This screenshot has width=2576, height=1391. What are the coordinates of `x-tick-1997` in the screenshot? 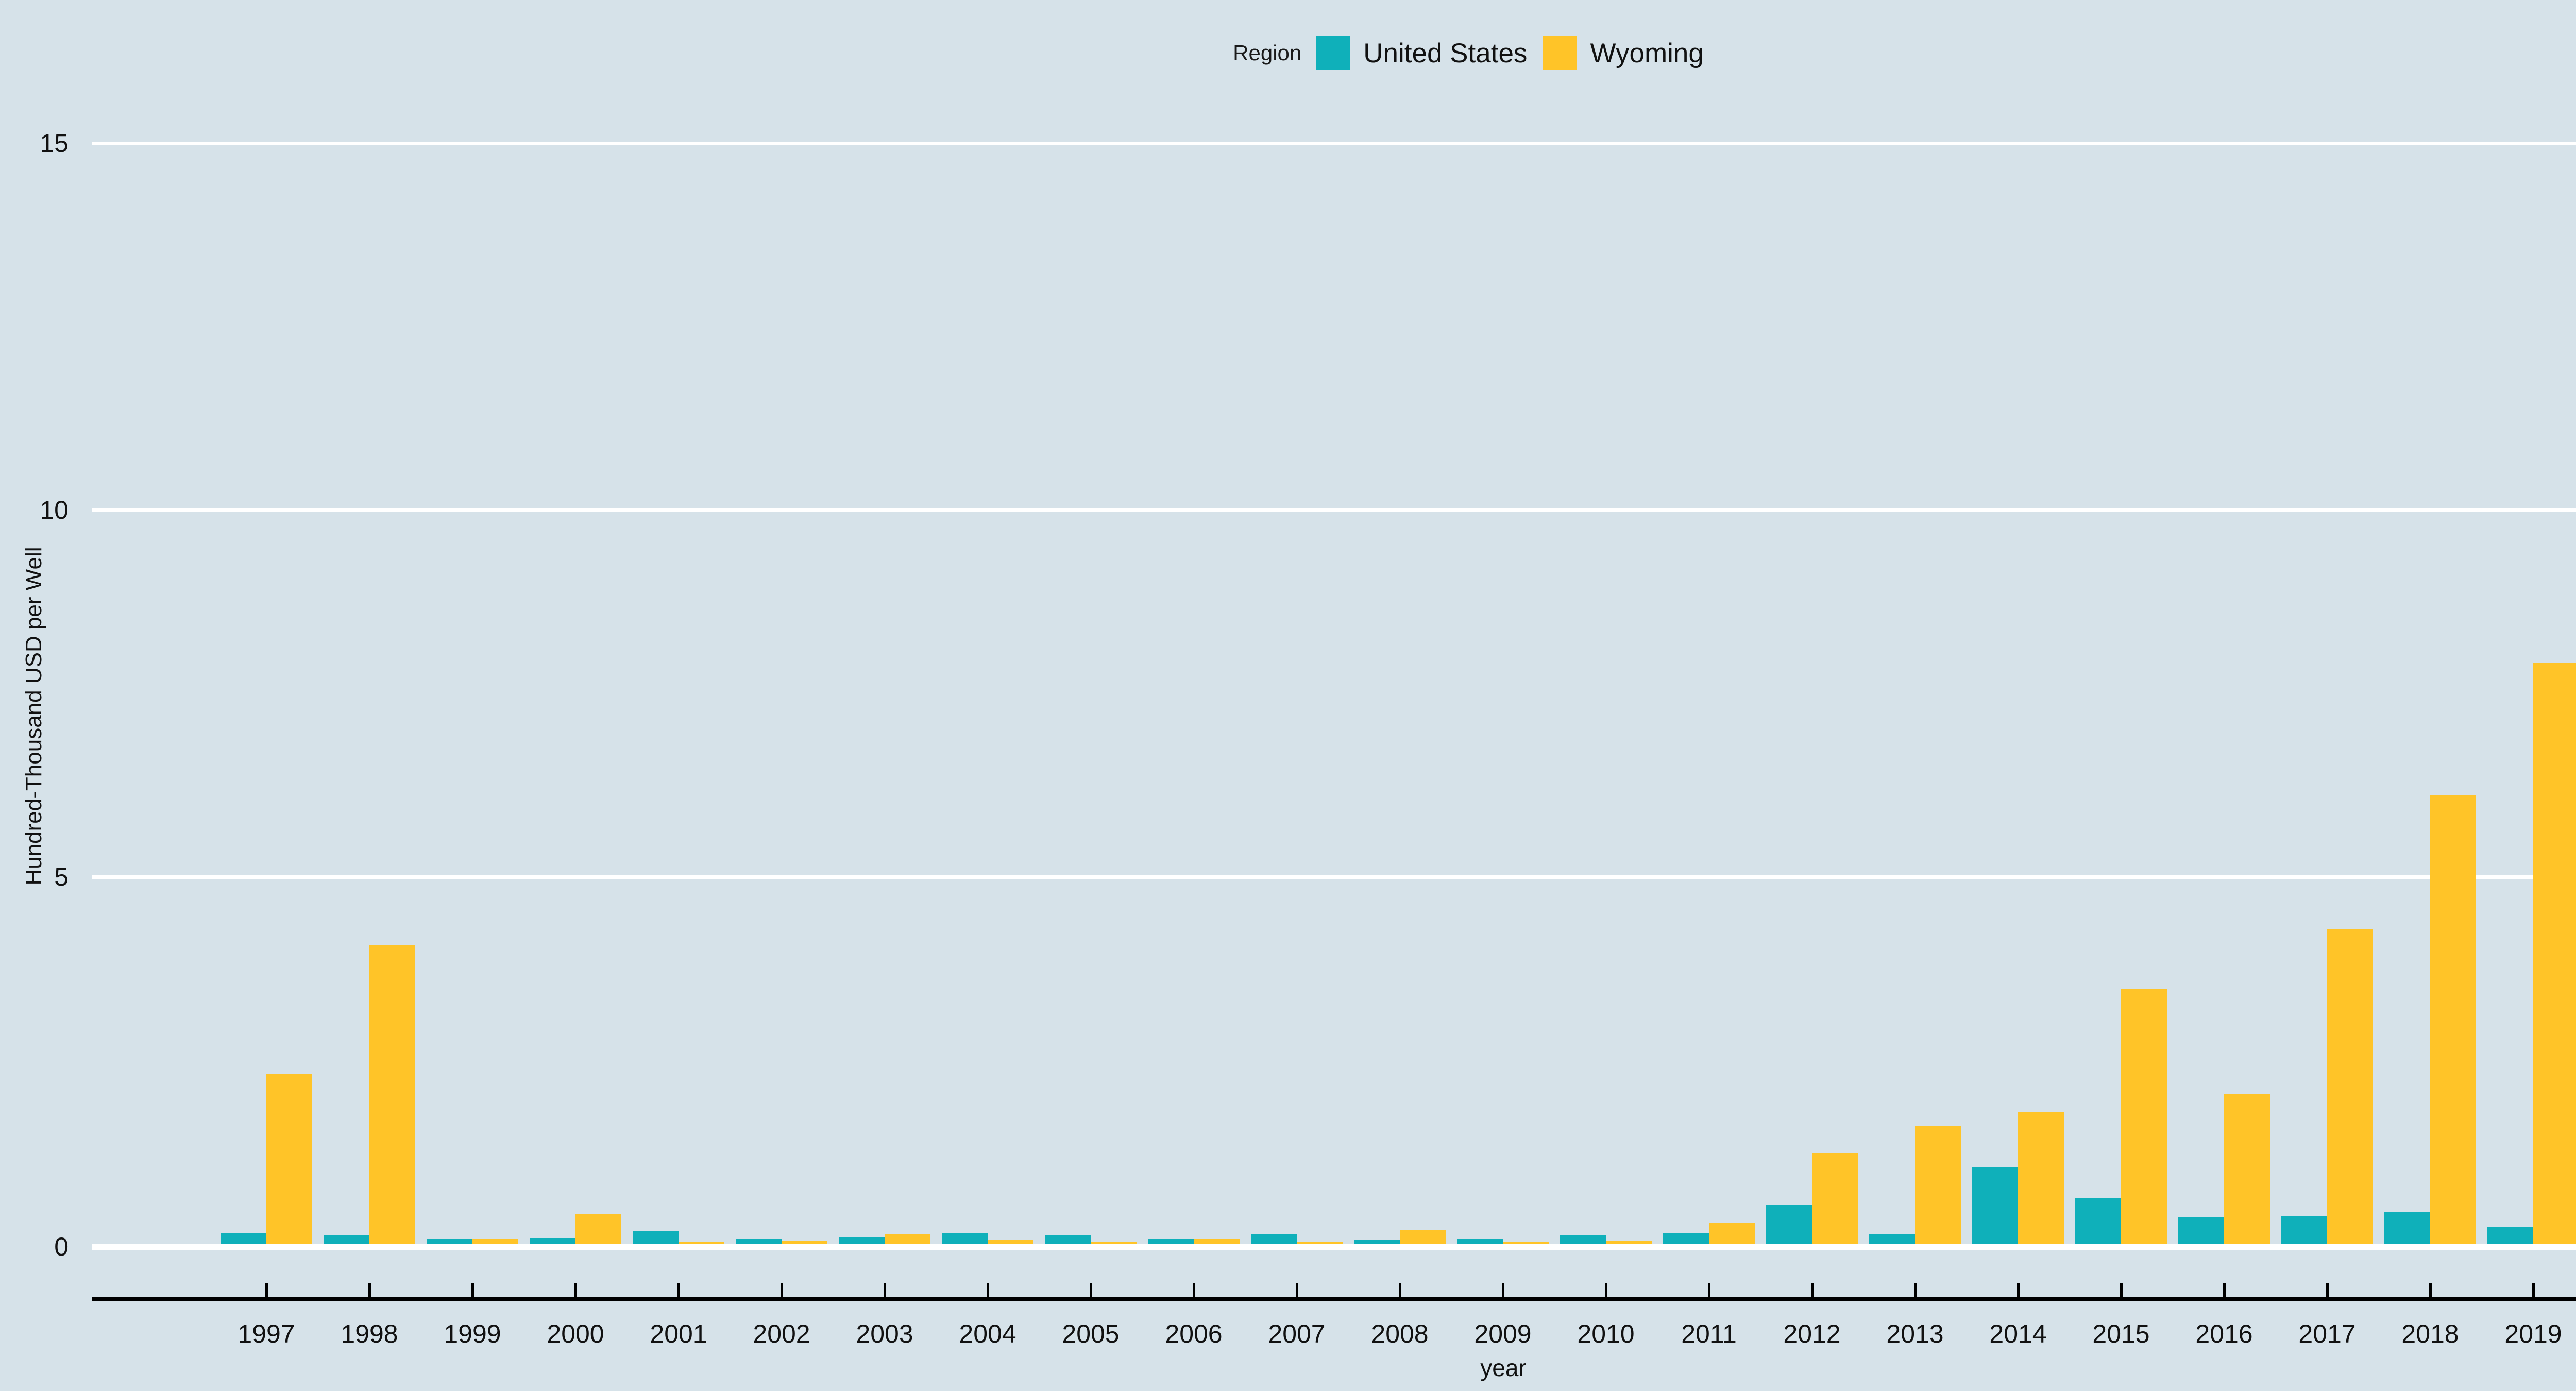 It's located at (266, 1290).